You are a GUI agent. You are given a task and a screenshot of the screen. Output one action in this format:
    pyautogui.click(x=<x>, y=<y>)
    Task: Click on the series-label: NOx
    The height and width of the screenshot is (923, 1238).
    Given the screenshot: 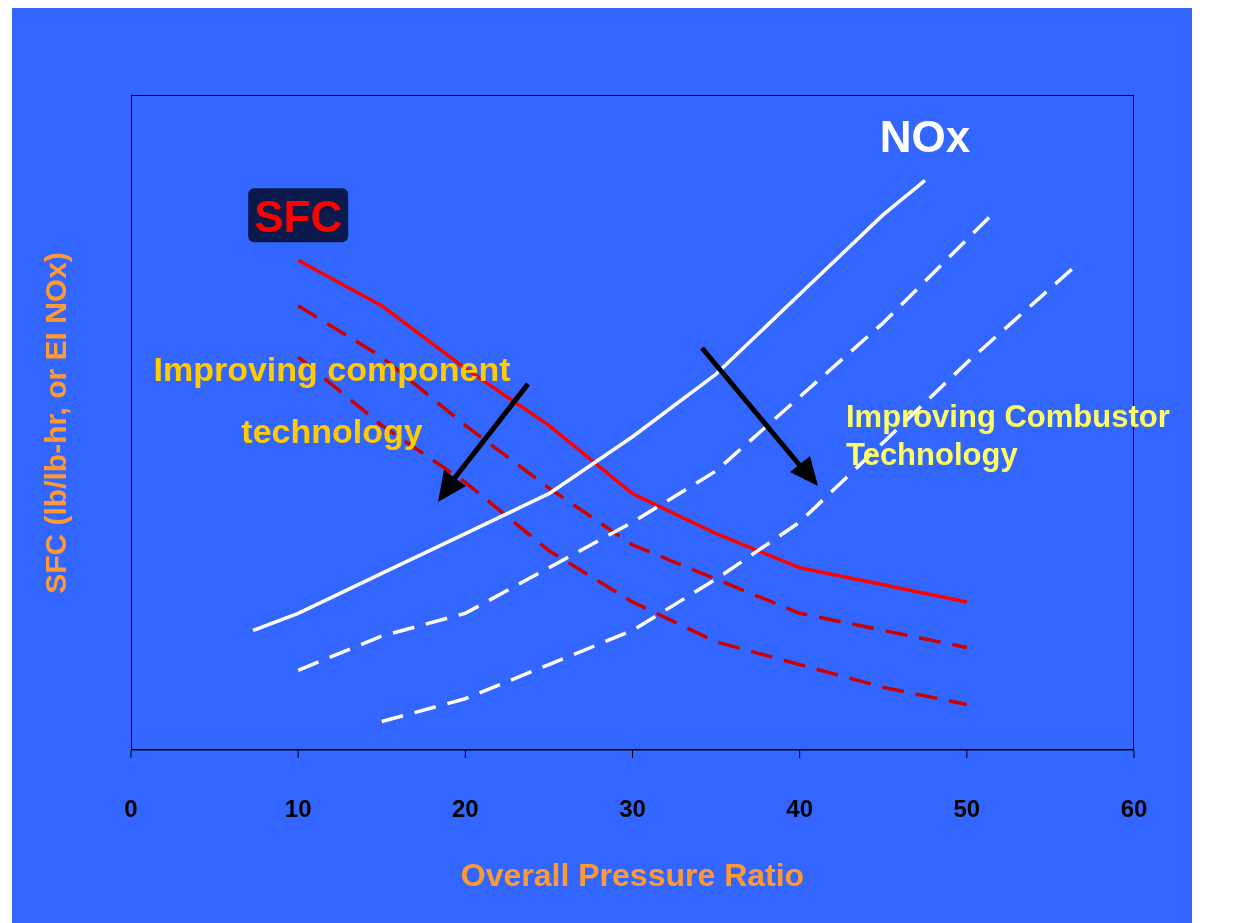 What is the action you would take?
    pyautogui.click(x=925, y=137)
    